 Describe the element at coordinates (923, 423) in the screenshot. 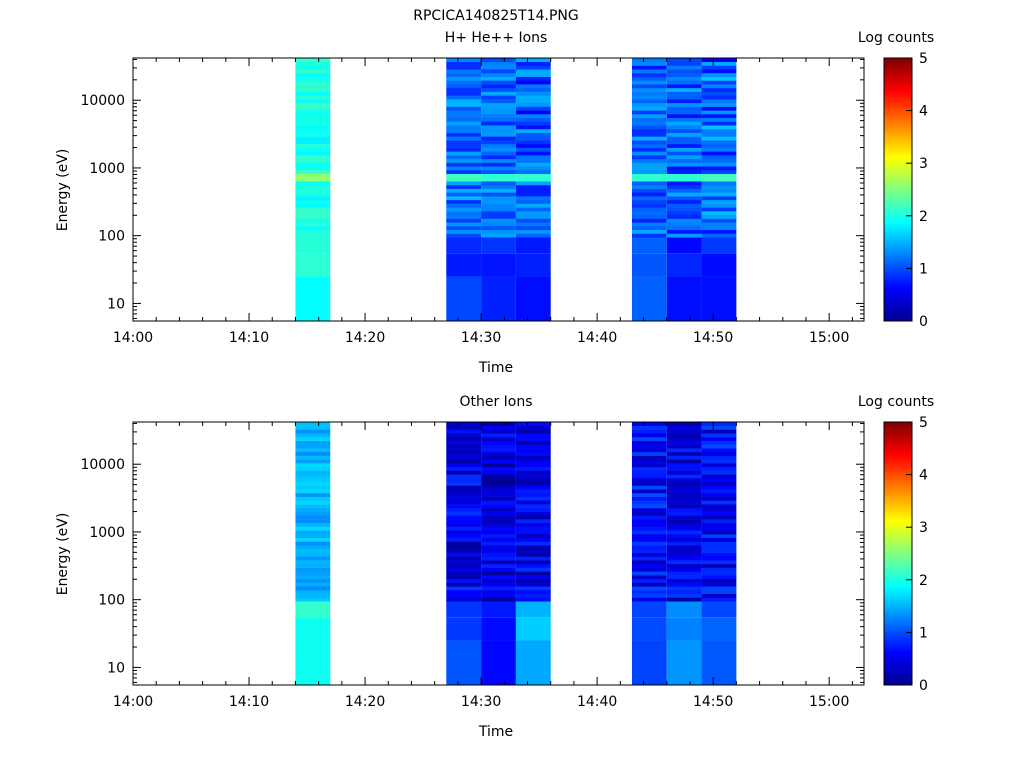

I see `colorbar-tick-label: 5` at that location.